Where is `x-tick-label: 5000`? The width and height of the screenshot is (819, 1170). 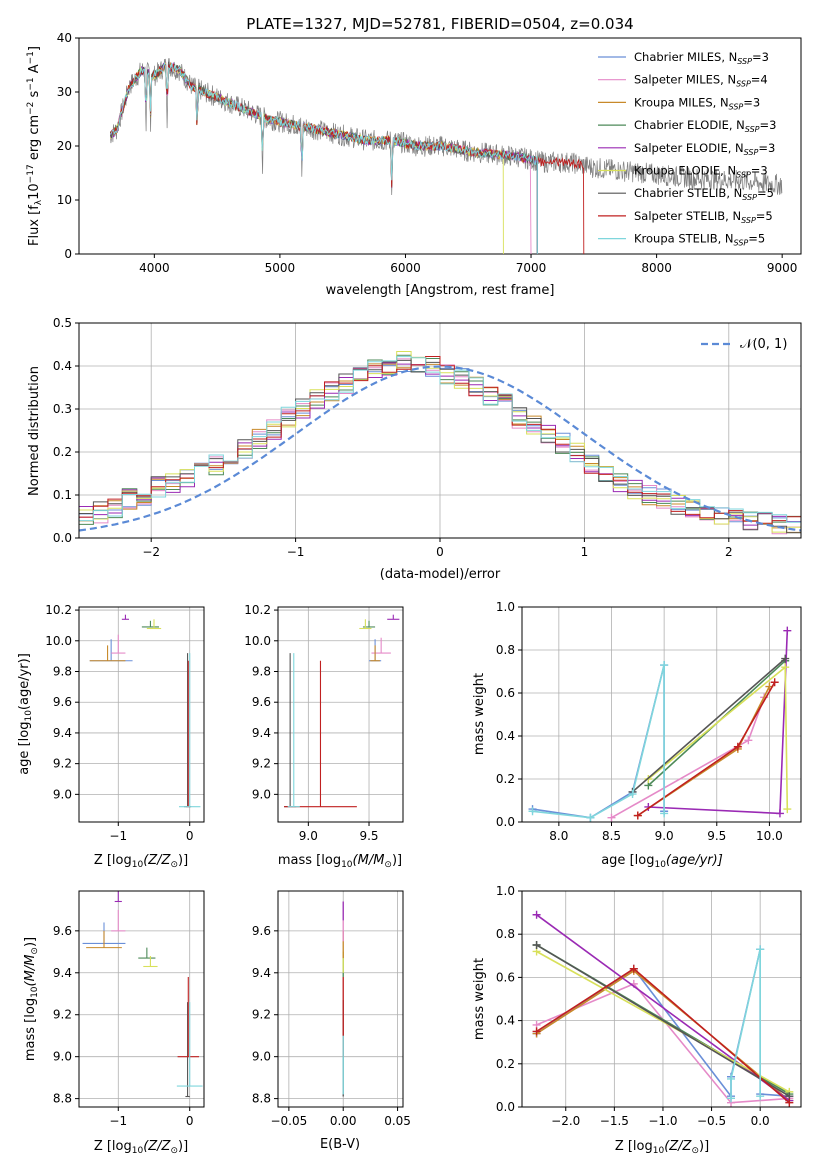 x-tick-label: 5000 is located at coordinates (280, 268).